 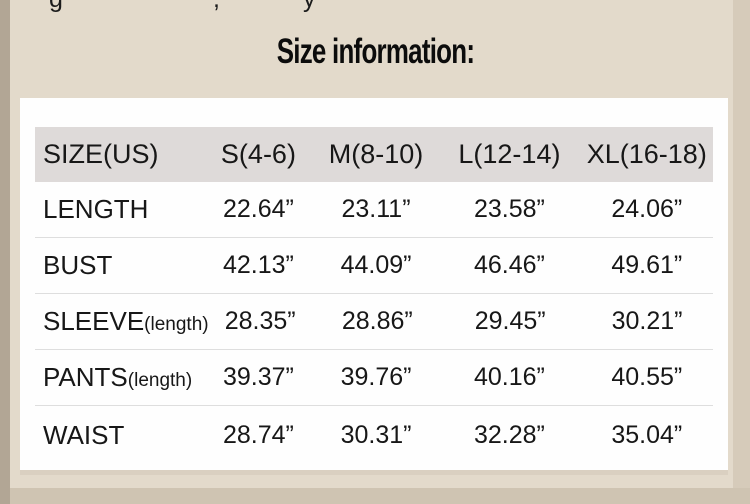 What do you see at coordinates (56, 7) in the screenshot?
I see `cropped-text-fragment: g` at bounding box center [56, 7].